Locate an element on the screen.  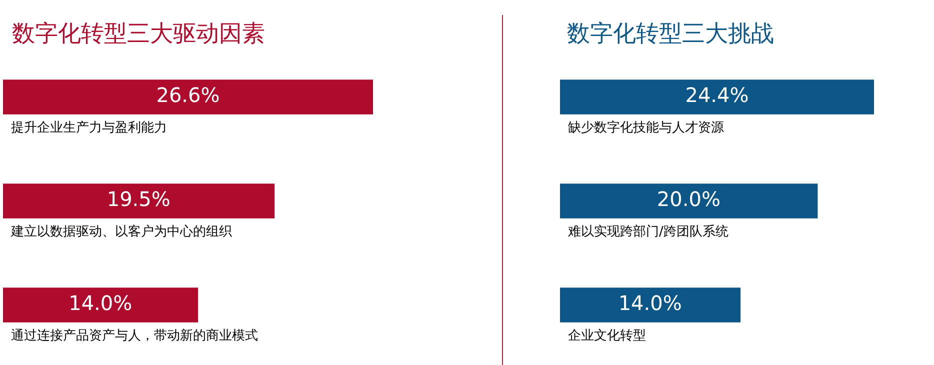
chart-title: 数字化转型三大挑战 is located at coordinates (670, 34).